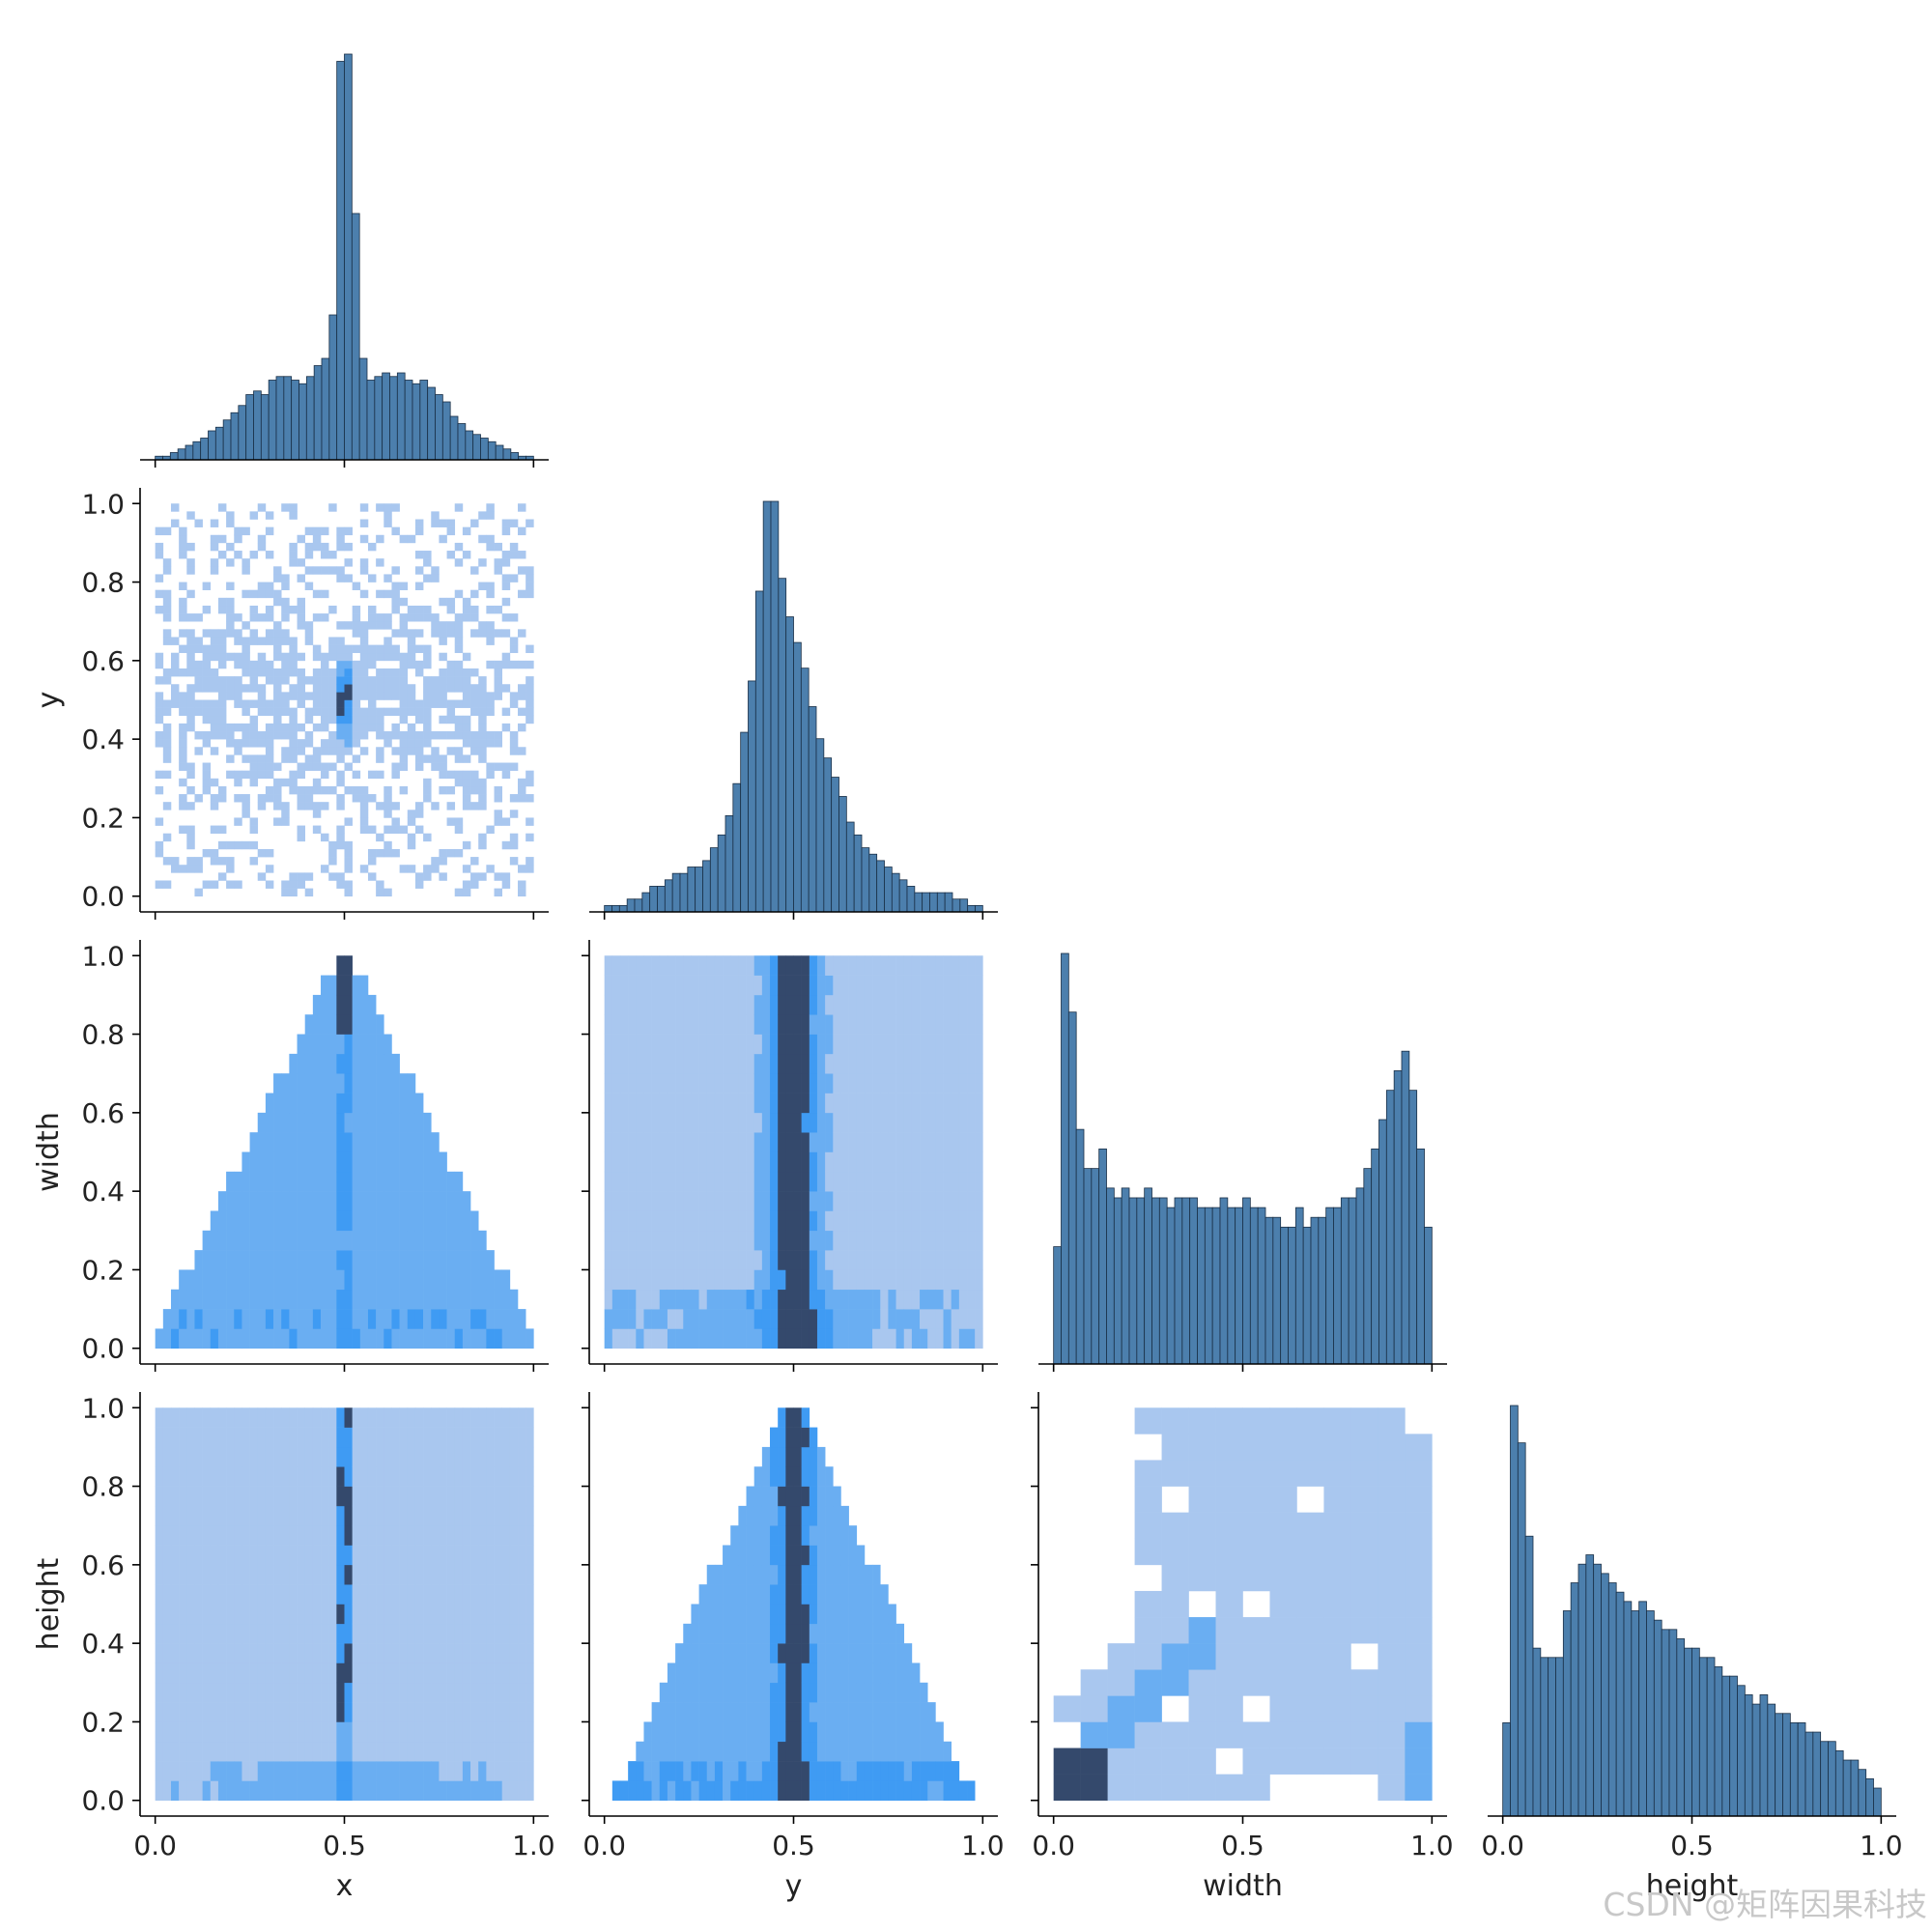 The image size is (1932, 1932). Describe the element at coordinates (49, 1603) in the screenshot. I see `y-axis-label: height` at that location.